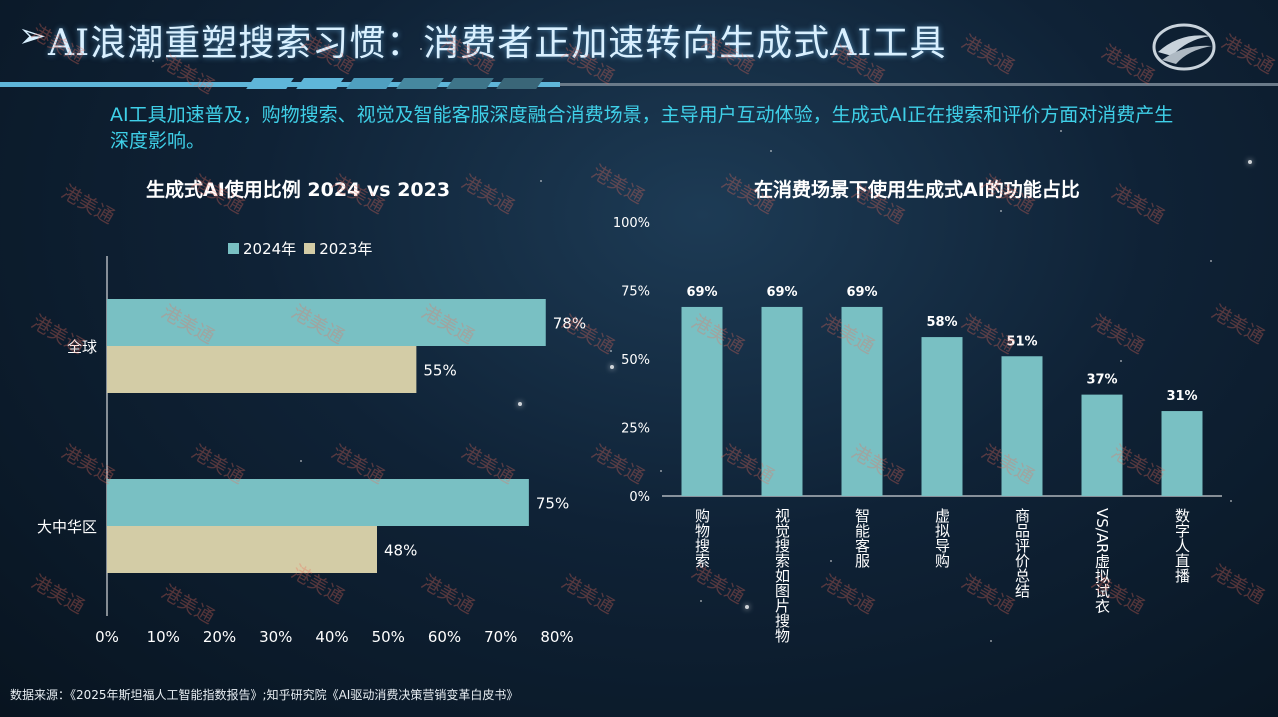 The height and width of the screenshot is (717, 1278). What do you see at coordinates (1021, 341) in the screenshot?
I see `right-bar-data-label: 51%` at bounding box center [1021, 341].